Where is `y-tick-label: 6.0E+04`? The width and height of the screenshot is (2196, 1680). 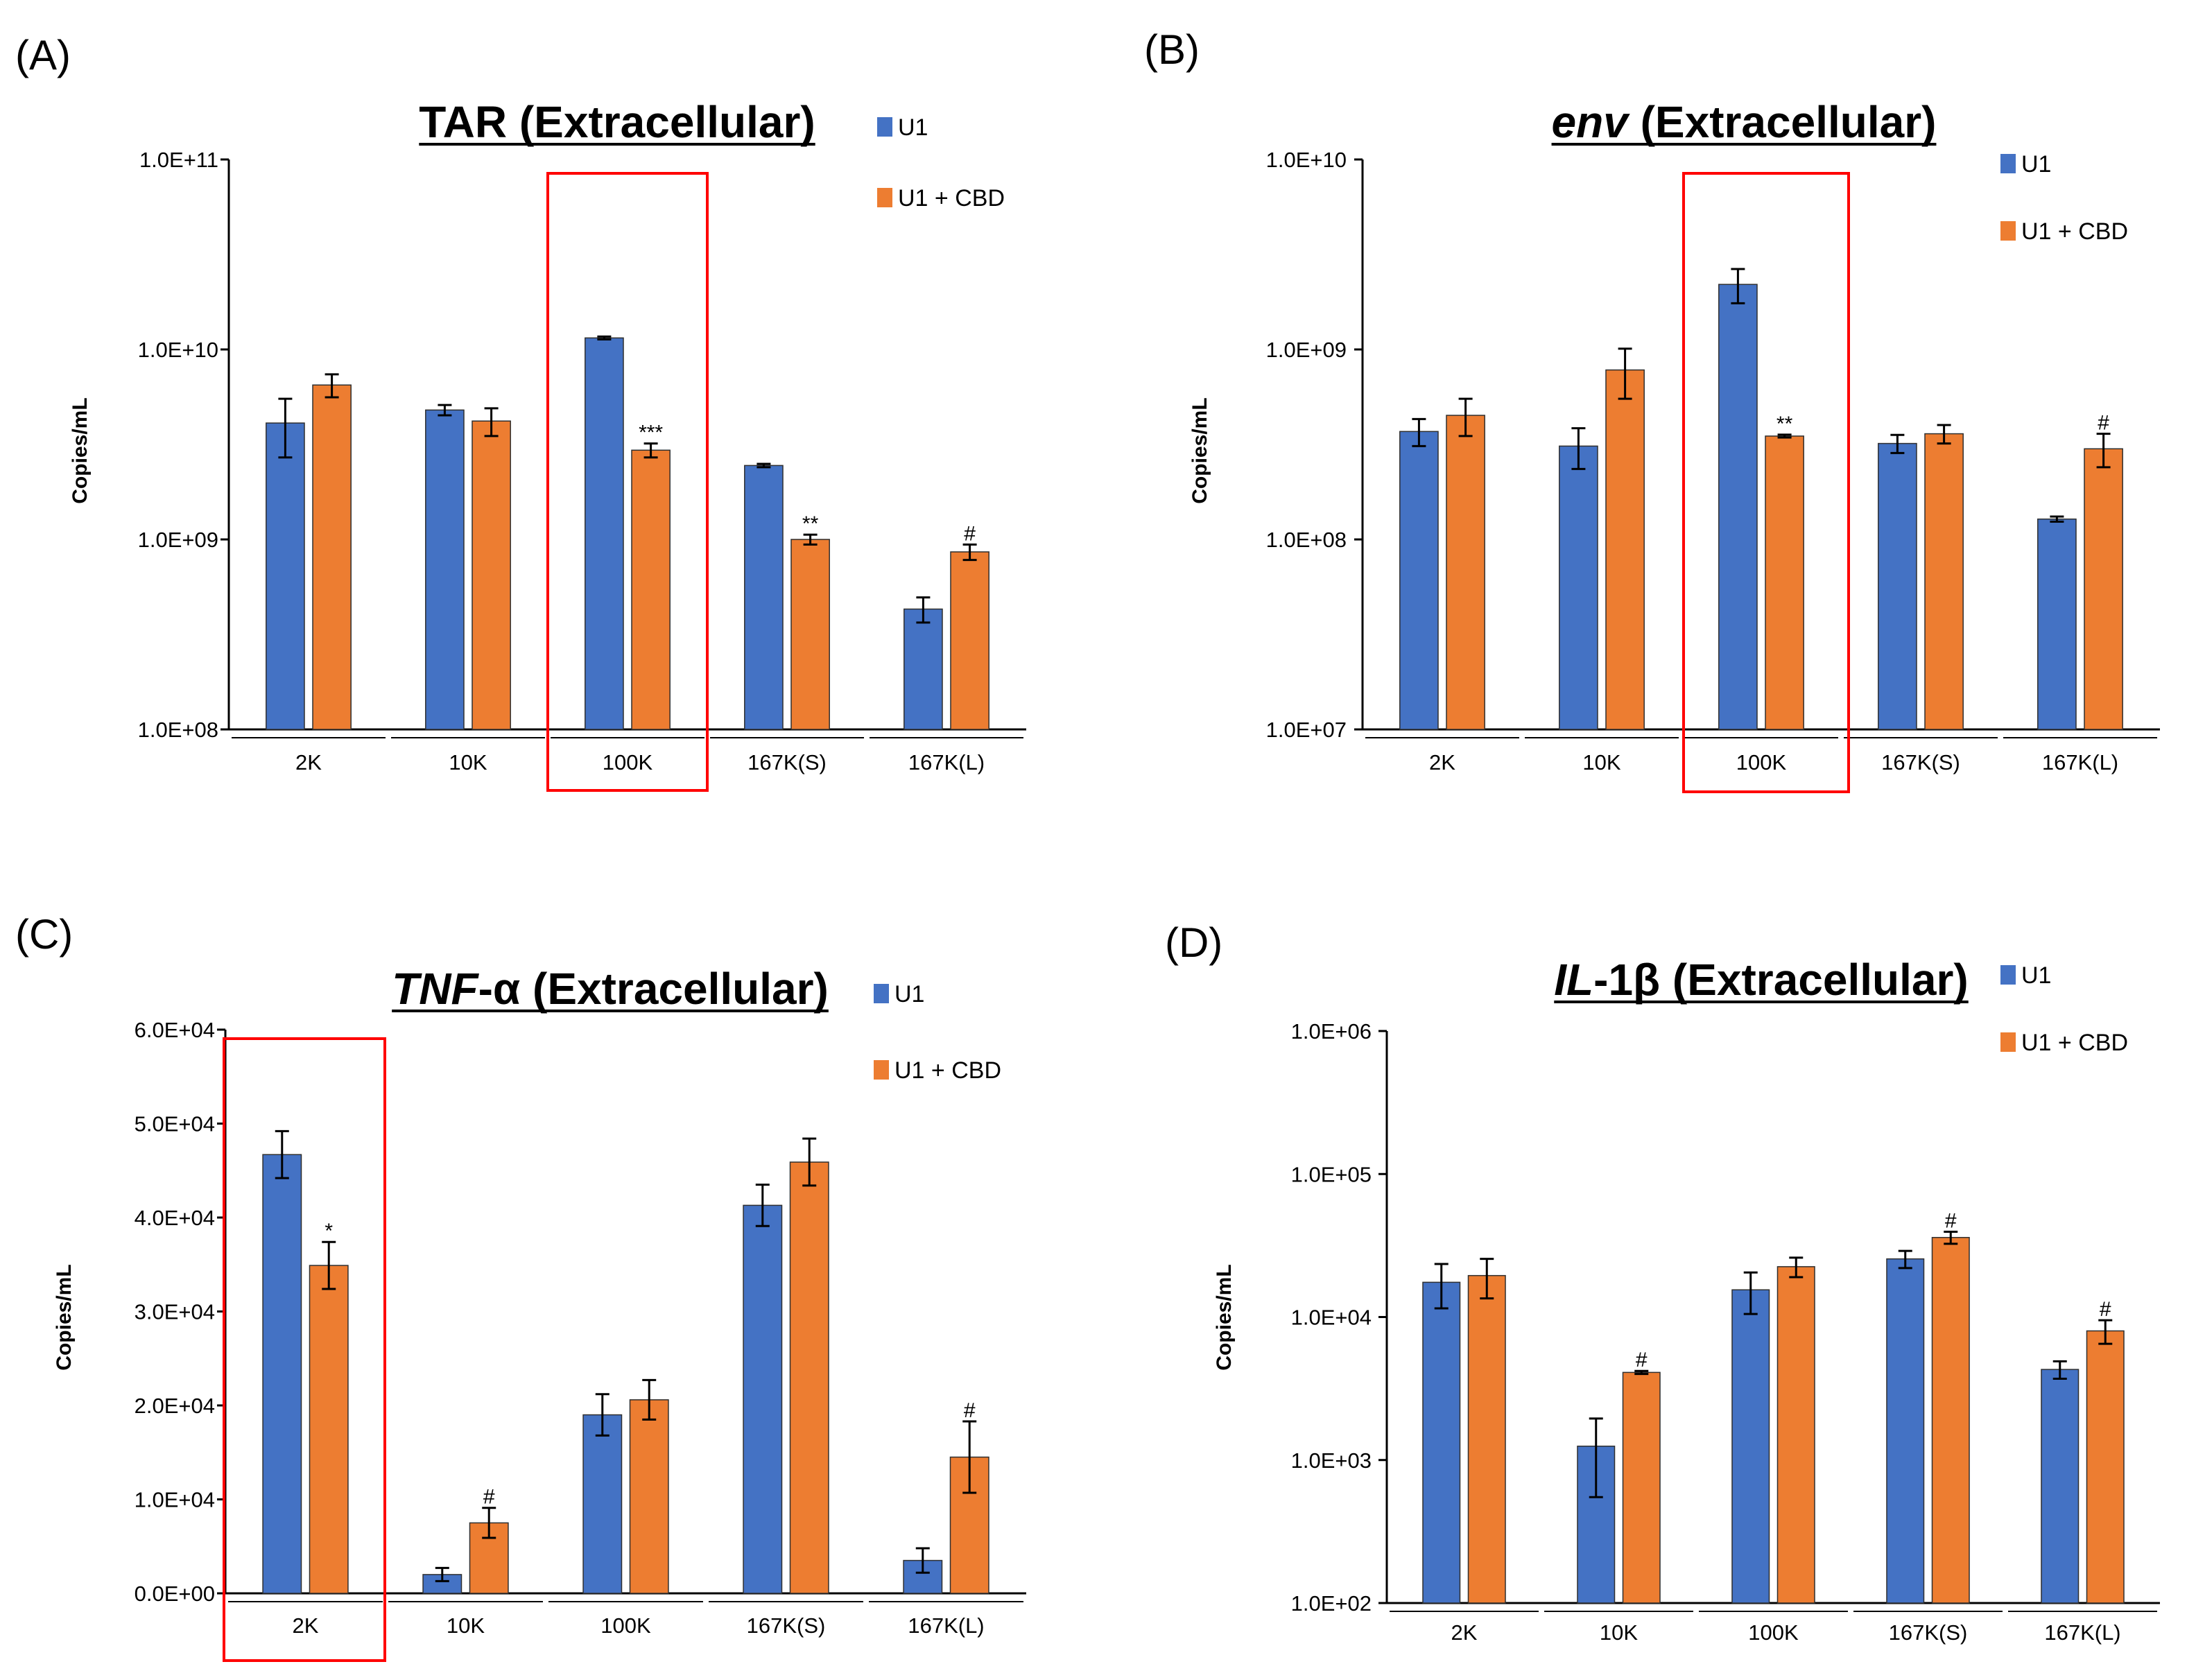 y-tick-label: 6.0E+04 is located at coordinates (175, 1030).